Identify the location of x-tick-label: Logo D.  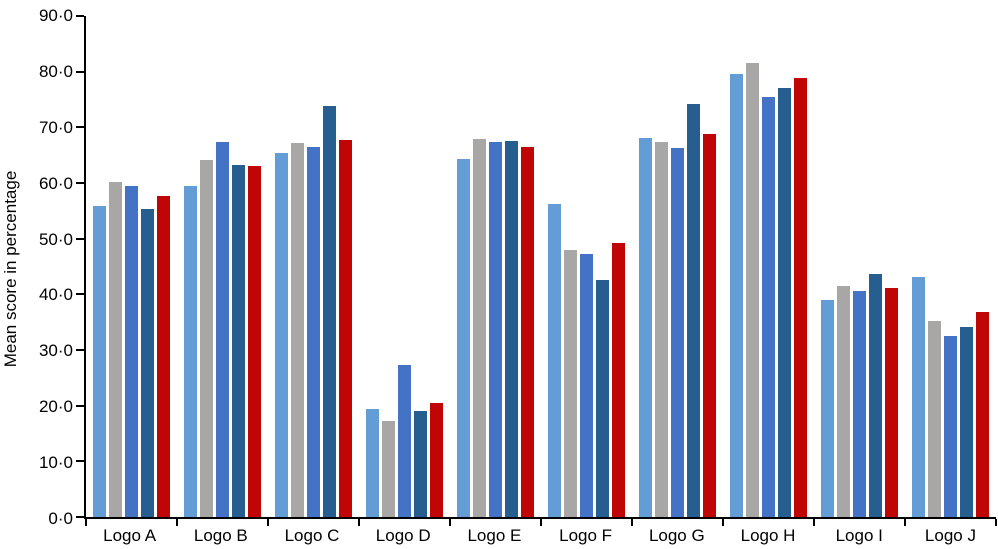
(403, 535).